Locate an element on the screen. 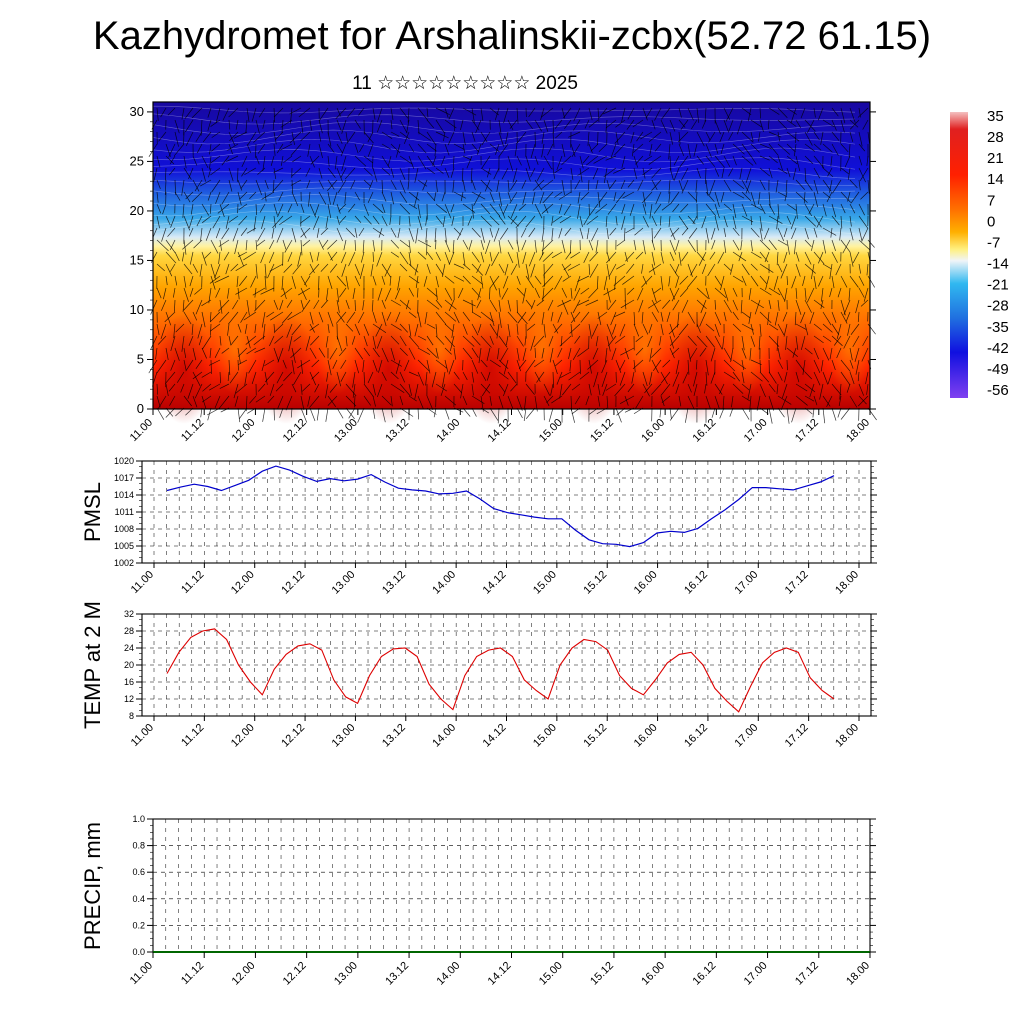 The height and width of the screenshot is (1024, 1024). x-tick-label: 16.12 is located at coordinates (705, 974).